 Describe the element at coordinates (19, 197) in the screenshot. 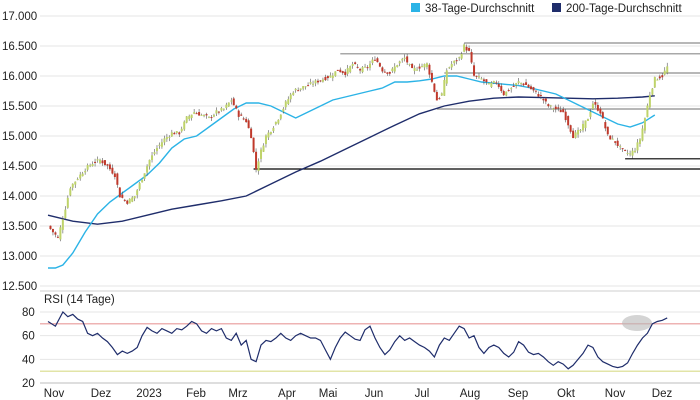

I see `price-y-tick-label: 14.000` at that location.